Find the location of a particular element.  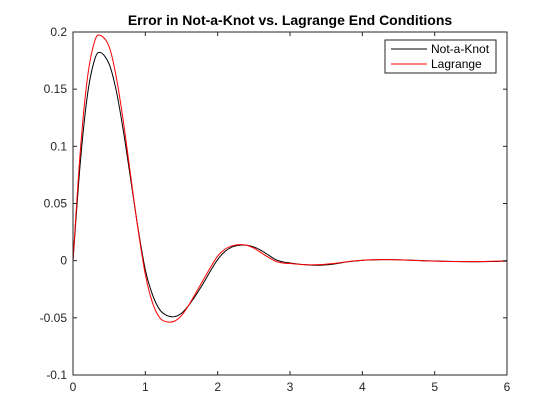

x-tick-label: 1 is located at coordinates (145, 387).